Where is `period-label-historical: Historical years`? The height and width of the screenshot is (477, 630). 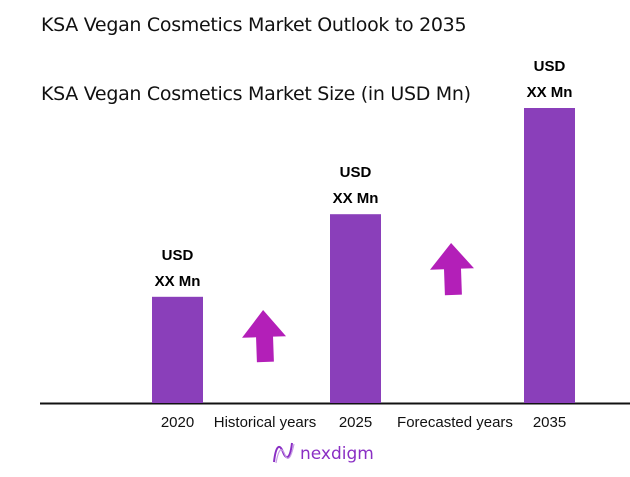
period-label-historical: Historical years is located at coordinates (265, 422).